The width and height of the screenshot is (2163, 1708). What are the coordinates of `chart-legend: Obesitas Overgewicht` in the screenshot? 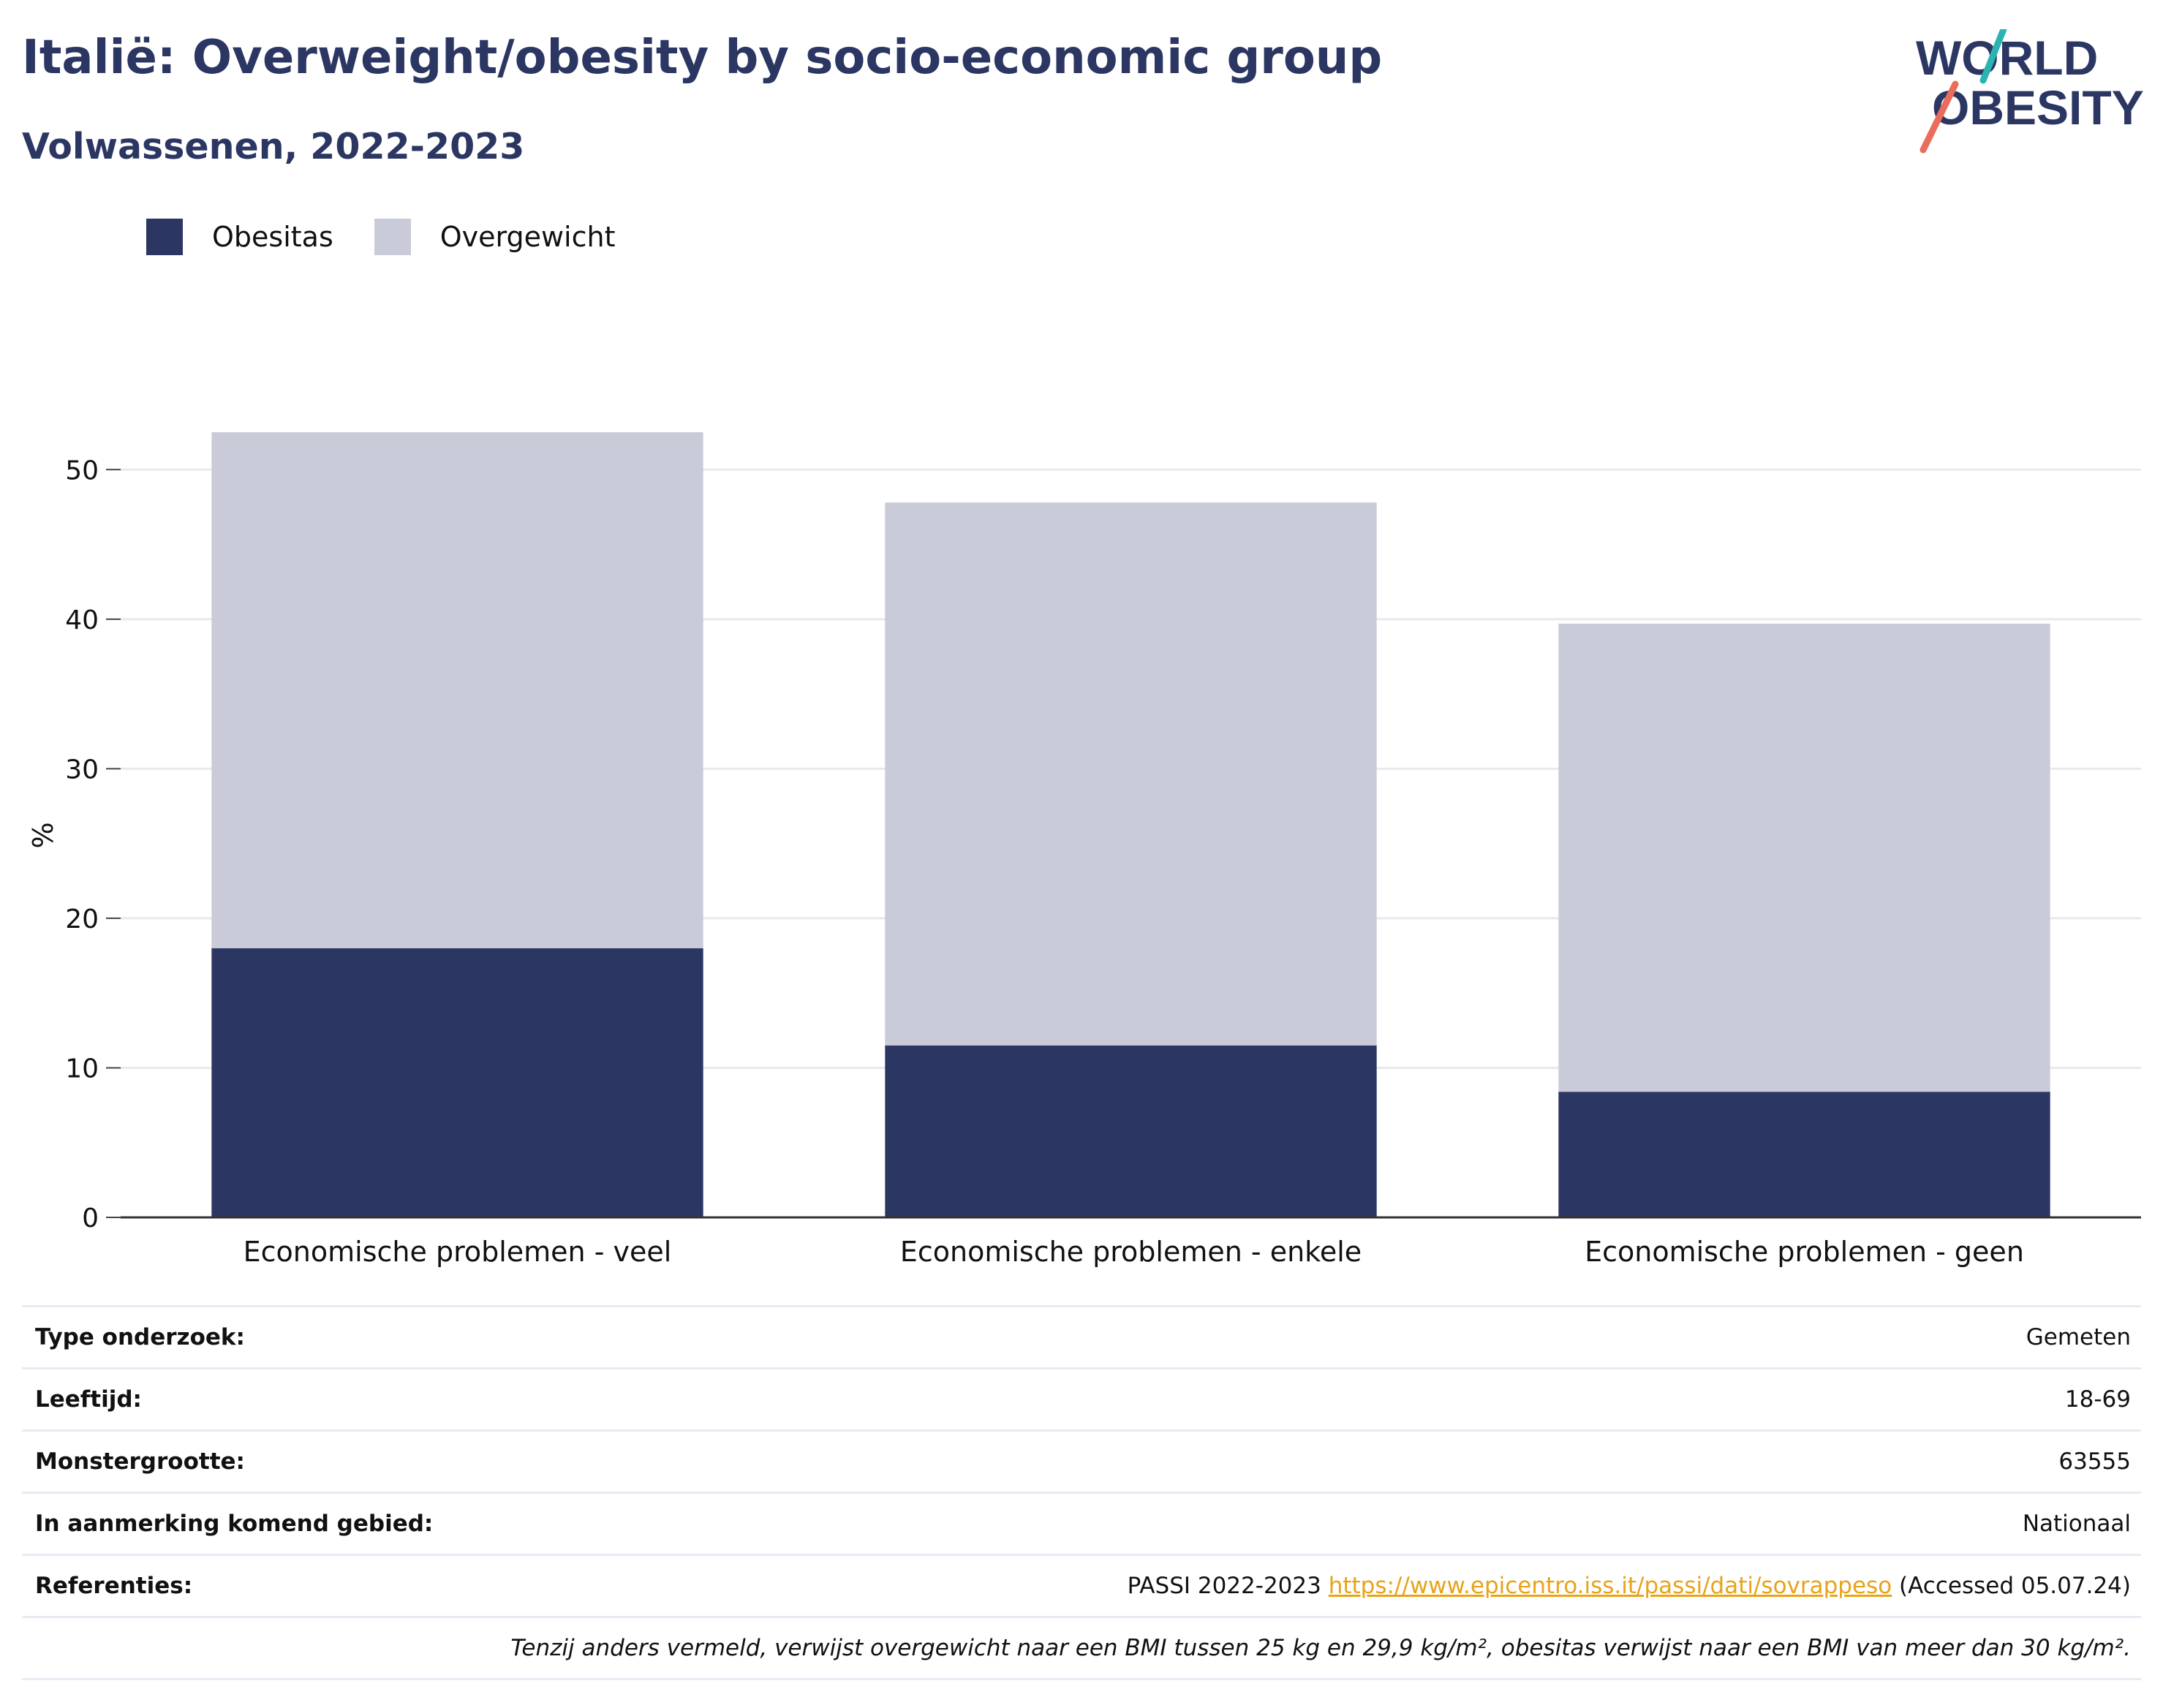 It's located at (402, 236).